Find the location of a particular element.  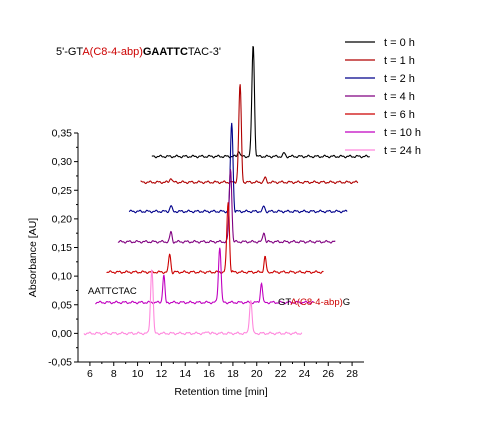

title-part-suffix: TAC-3' is located at coordinates (204, 52).